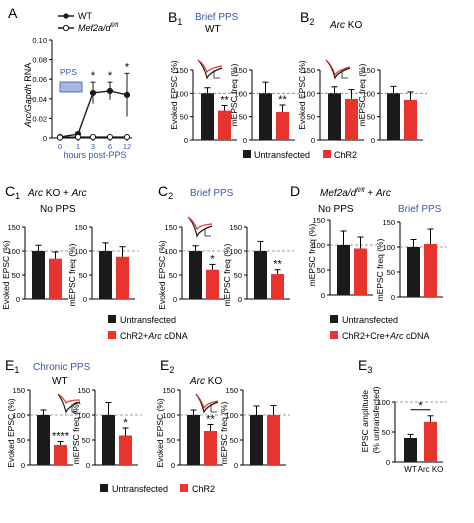 This screenshot has height=523, width=474. Describe the element at coordinates (12, 366) in the screenshot. I see `panel-label-E1: E1` at that location.